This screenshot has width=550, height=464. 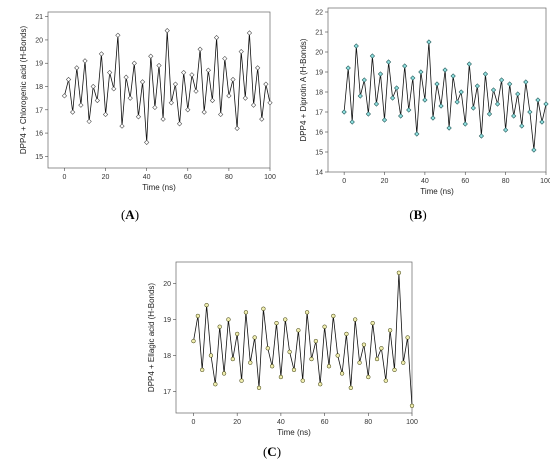 What do you see at coordinates (194, 422) in the screenshot?
I see `x-tick-label: 0` at bounding box center [194, 422].